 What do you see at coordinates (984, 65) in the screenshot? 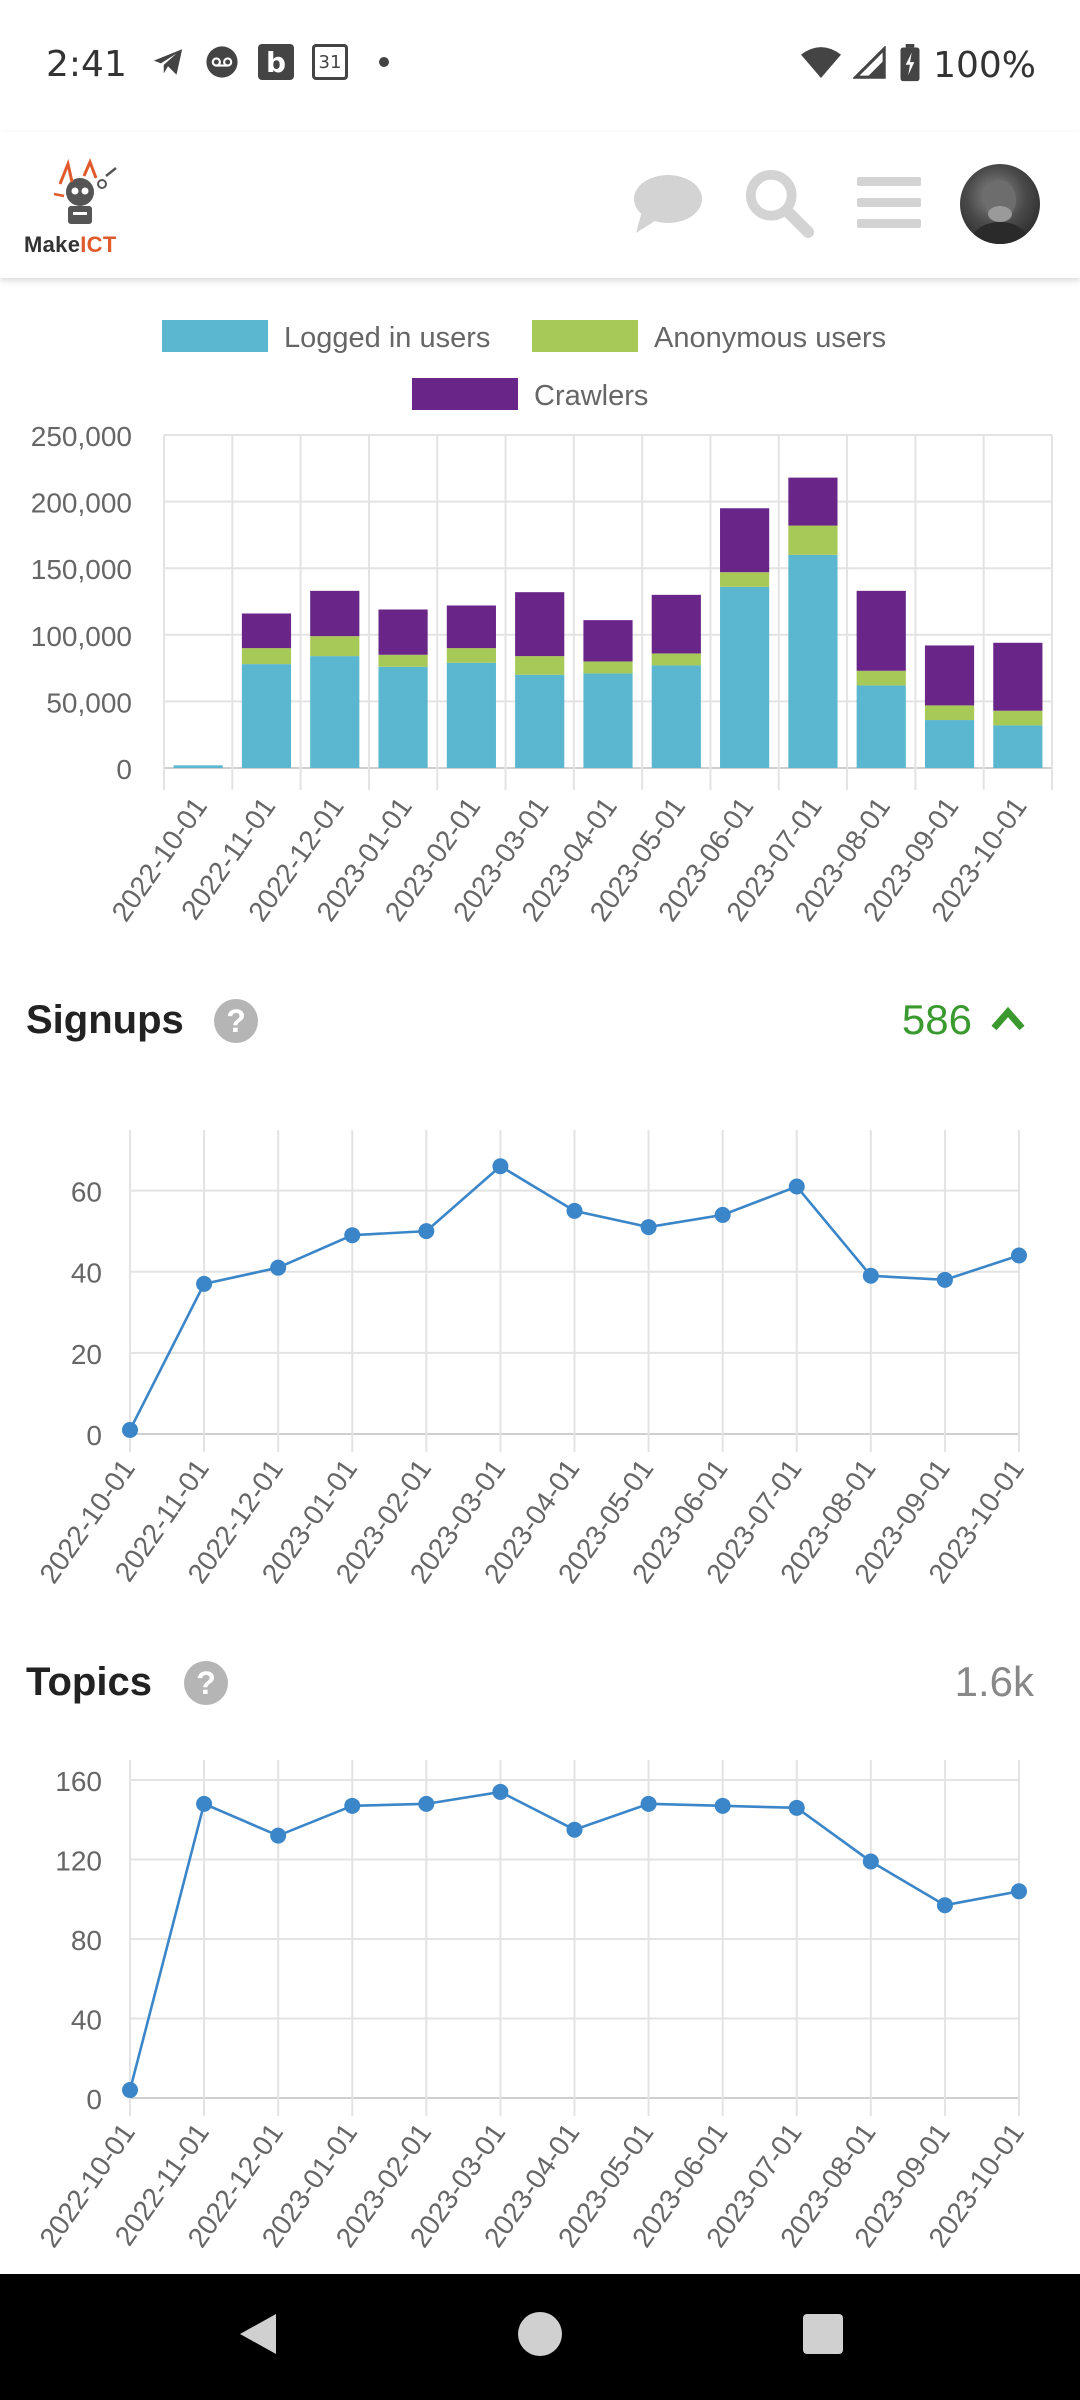
I see `battery-percent: 100%` at bounding box center [984, 65].